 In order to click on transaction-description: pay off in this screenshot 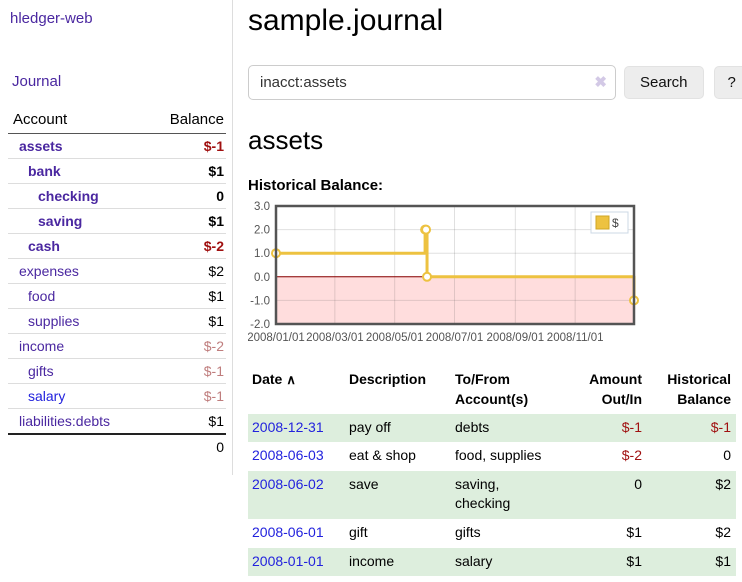, I will do `click(370, 426)`.